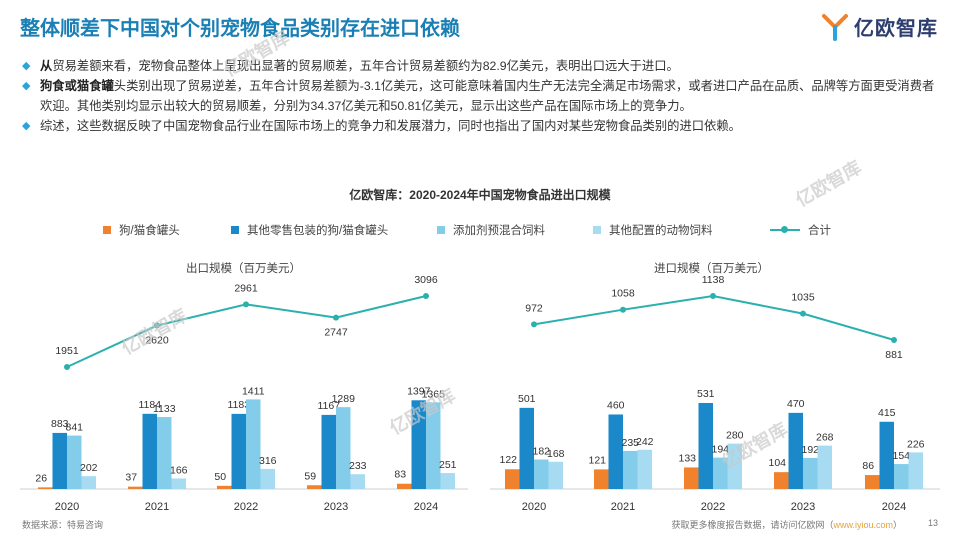 This screenshot has width=960, height=540. What do you see at coordinates (720, 450) in the screenshot?
I see `data-label: 194` at bounding box center [720, 450].